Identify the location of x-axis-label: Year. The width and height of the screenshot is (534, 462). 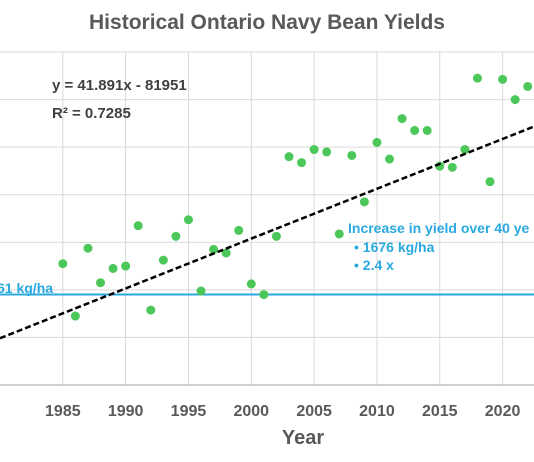
(303, 438).